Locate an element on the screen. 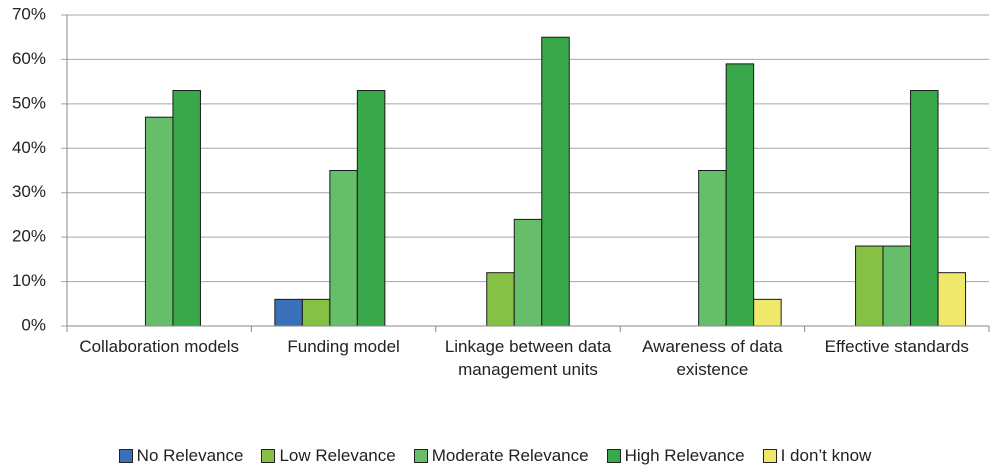 The image size is (990, 472). legend-label: I don’t know is located at coordinates (826, 455).